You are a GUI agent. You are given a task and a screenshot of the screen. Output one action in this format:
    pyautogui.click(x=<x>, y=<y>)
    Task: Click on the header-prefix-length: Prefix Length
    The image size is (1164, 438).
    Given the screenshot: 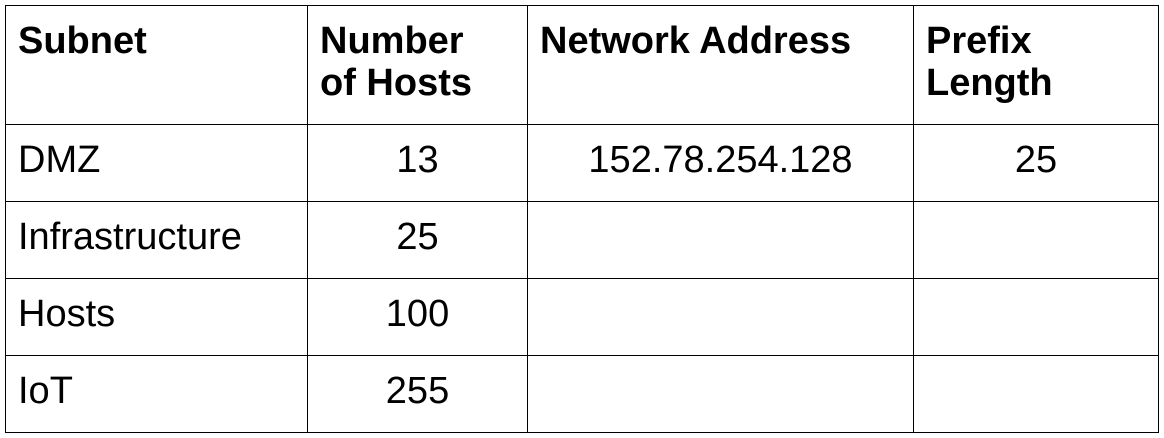 What is the action you would take?
    pyautogui.click(x=1036, y=65)
    